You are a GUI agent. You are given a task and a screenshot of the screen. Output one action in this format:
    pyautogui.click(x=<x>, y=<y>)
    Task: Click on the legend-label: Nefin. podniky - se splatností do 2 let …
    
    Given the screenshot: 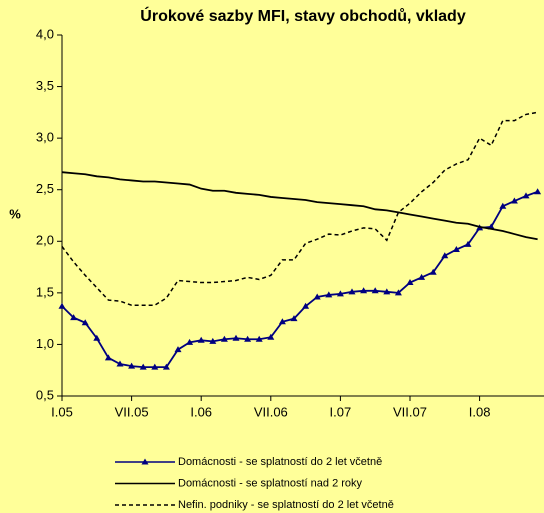 What is the action you would take?
    pyautogui.click(x=286, y=505)
    